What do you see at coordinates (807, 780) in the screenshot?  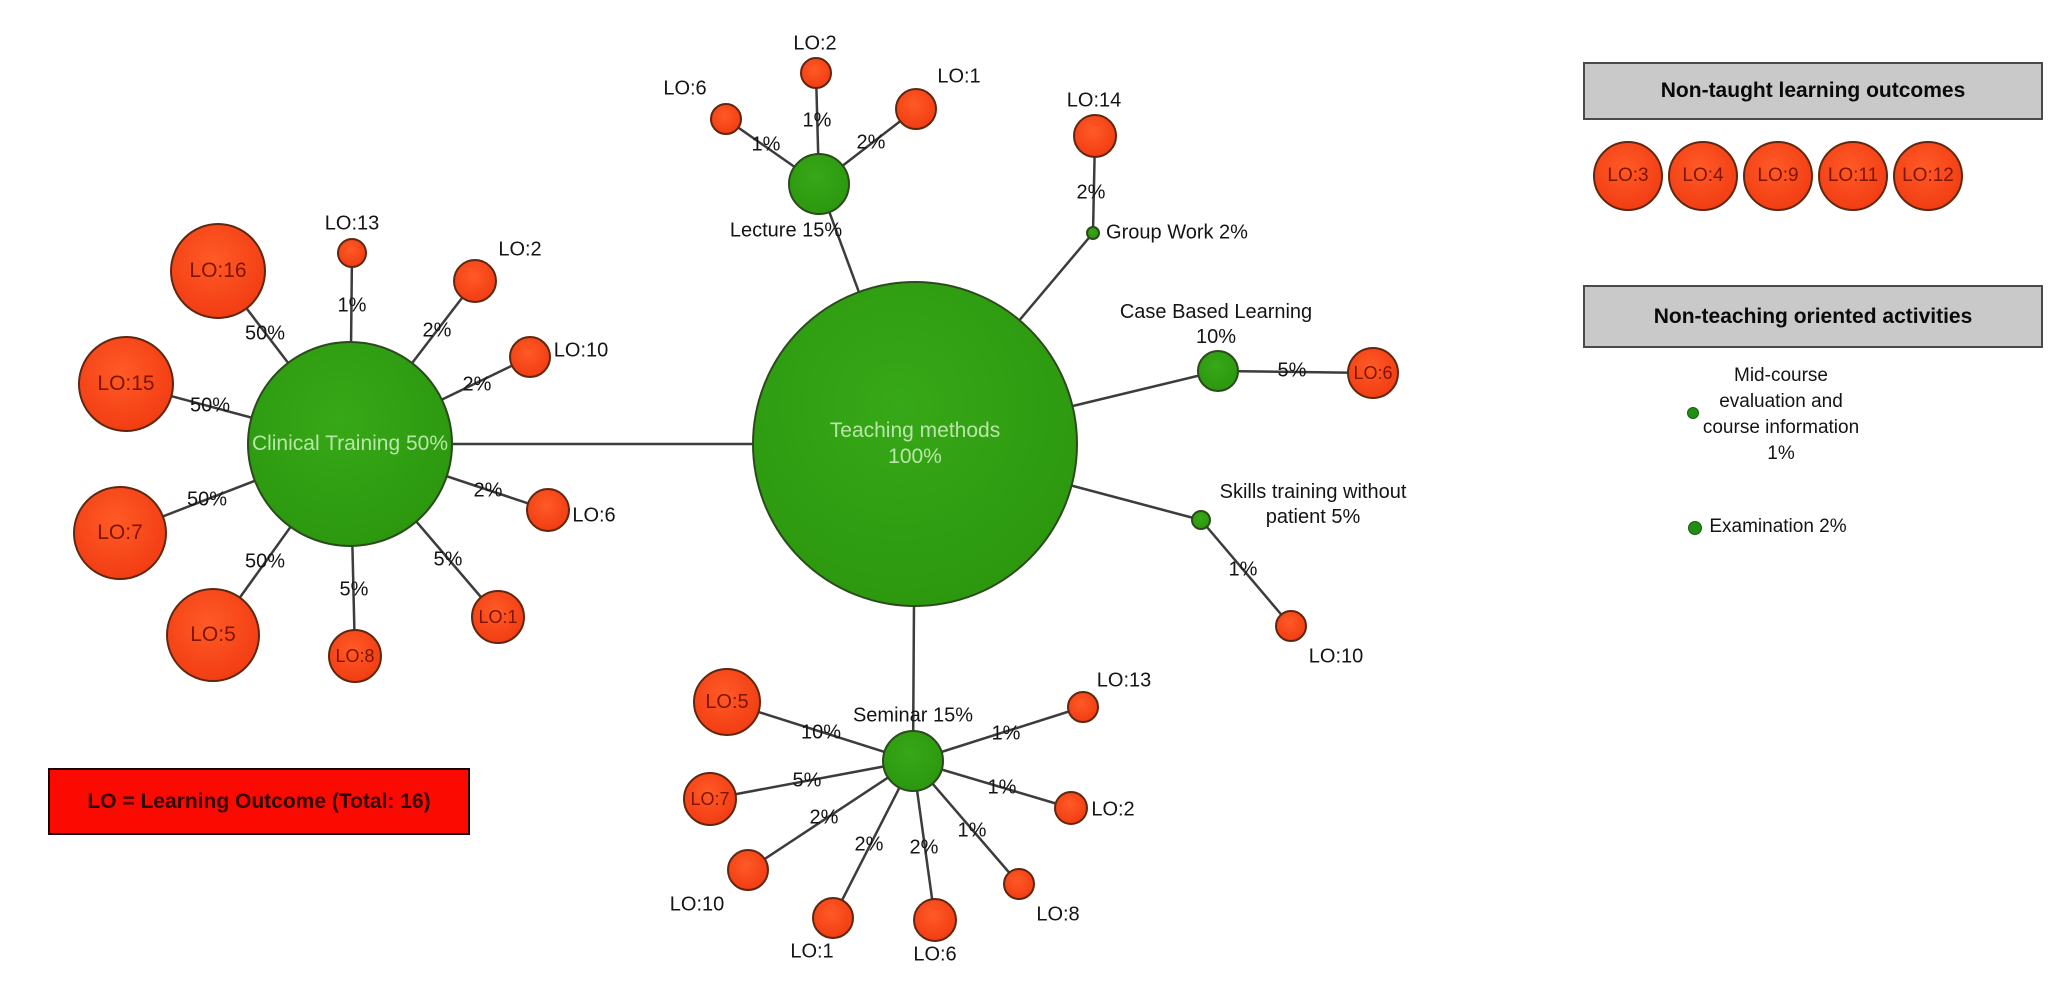 I see `edge-label-seminar-sem-lo7: 5%` at bounding box center [807, 780].